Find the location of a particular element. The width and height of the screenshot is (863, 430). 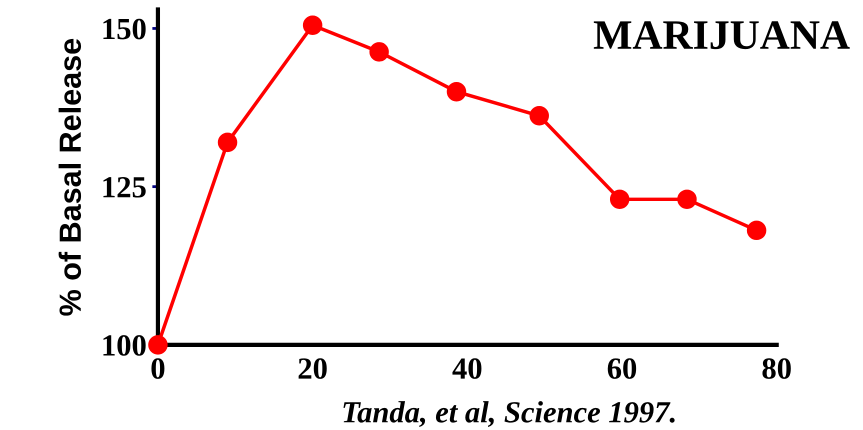

y-axis-title: % of Basal Release is located at coordinates (70, 177).